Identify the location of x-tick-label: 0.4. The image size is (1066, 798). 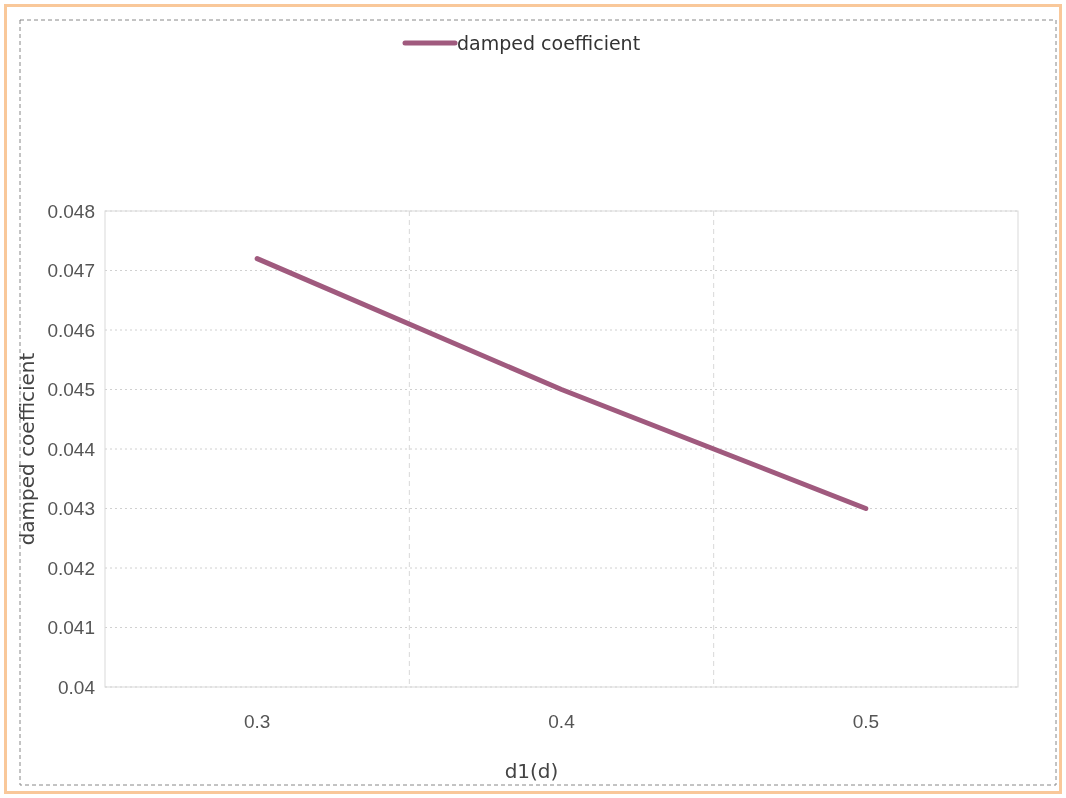
(562, 722).